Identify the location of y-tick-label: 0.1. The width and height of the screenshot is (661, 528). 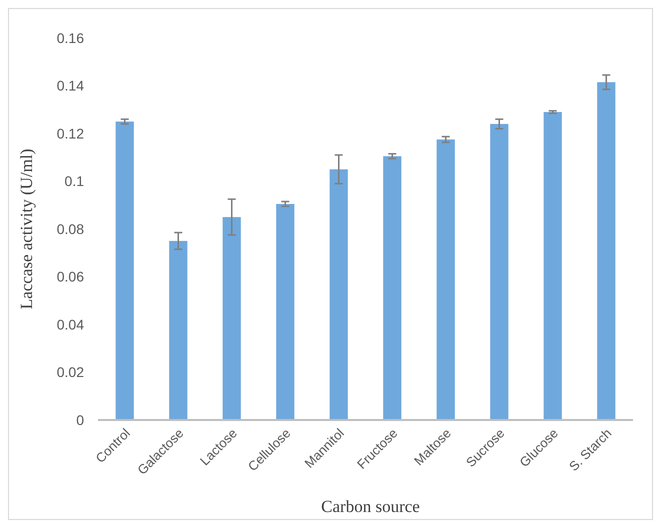
(74, 181).